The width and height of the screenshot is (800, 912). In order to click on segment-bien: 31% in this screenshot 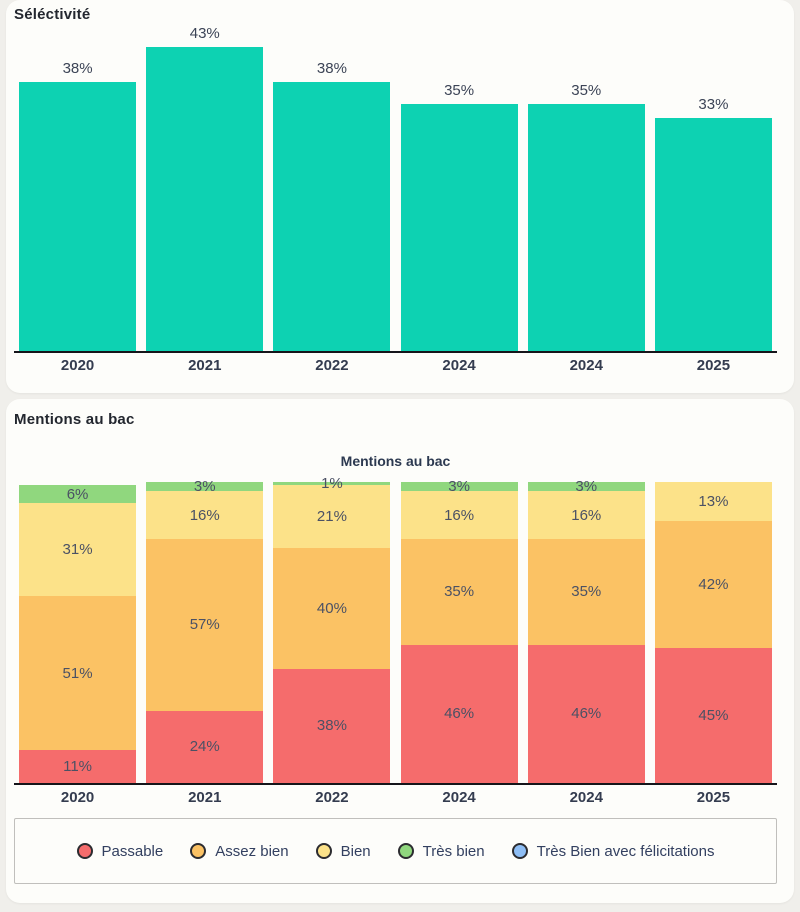, I will do `click(78, 550)`.